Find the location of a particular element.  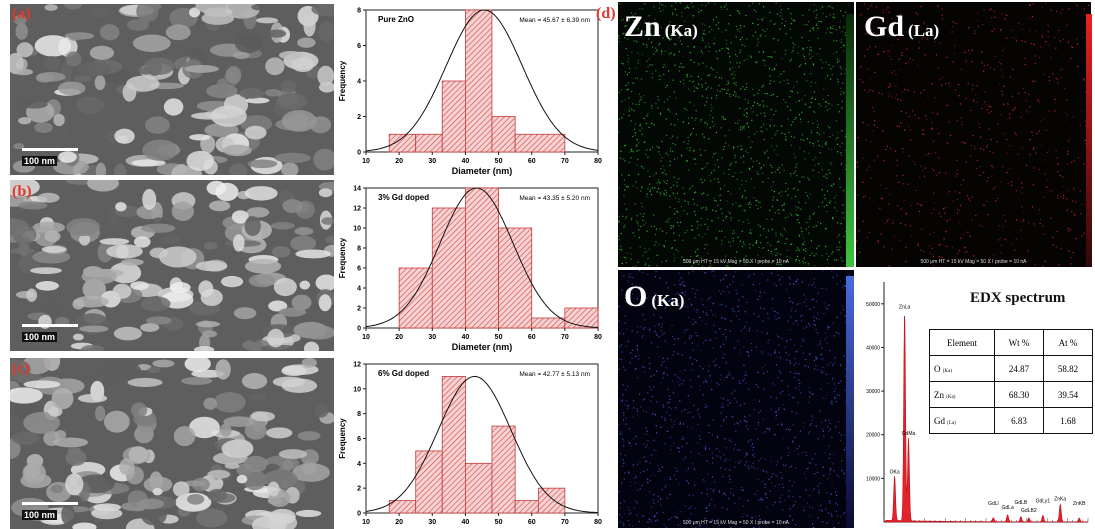

peak-label: GdLB is located at coordinates (1020, 503).